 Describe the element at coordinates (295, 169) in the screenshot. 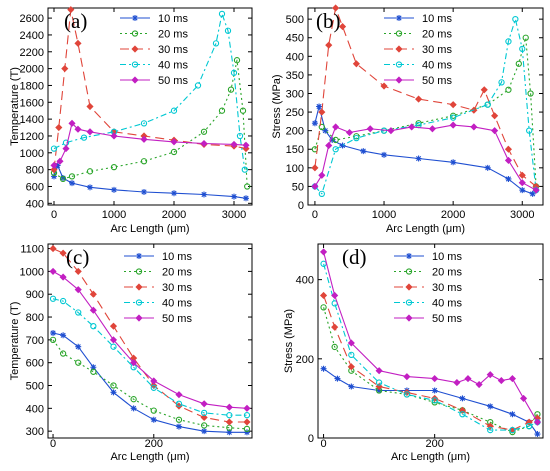

I see `chart1-ytick-label: 100` at that location.